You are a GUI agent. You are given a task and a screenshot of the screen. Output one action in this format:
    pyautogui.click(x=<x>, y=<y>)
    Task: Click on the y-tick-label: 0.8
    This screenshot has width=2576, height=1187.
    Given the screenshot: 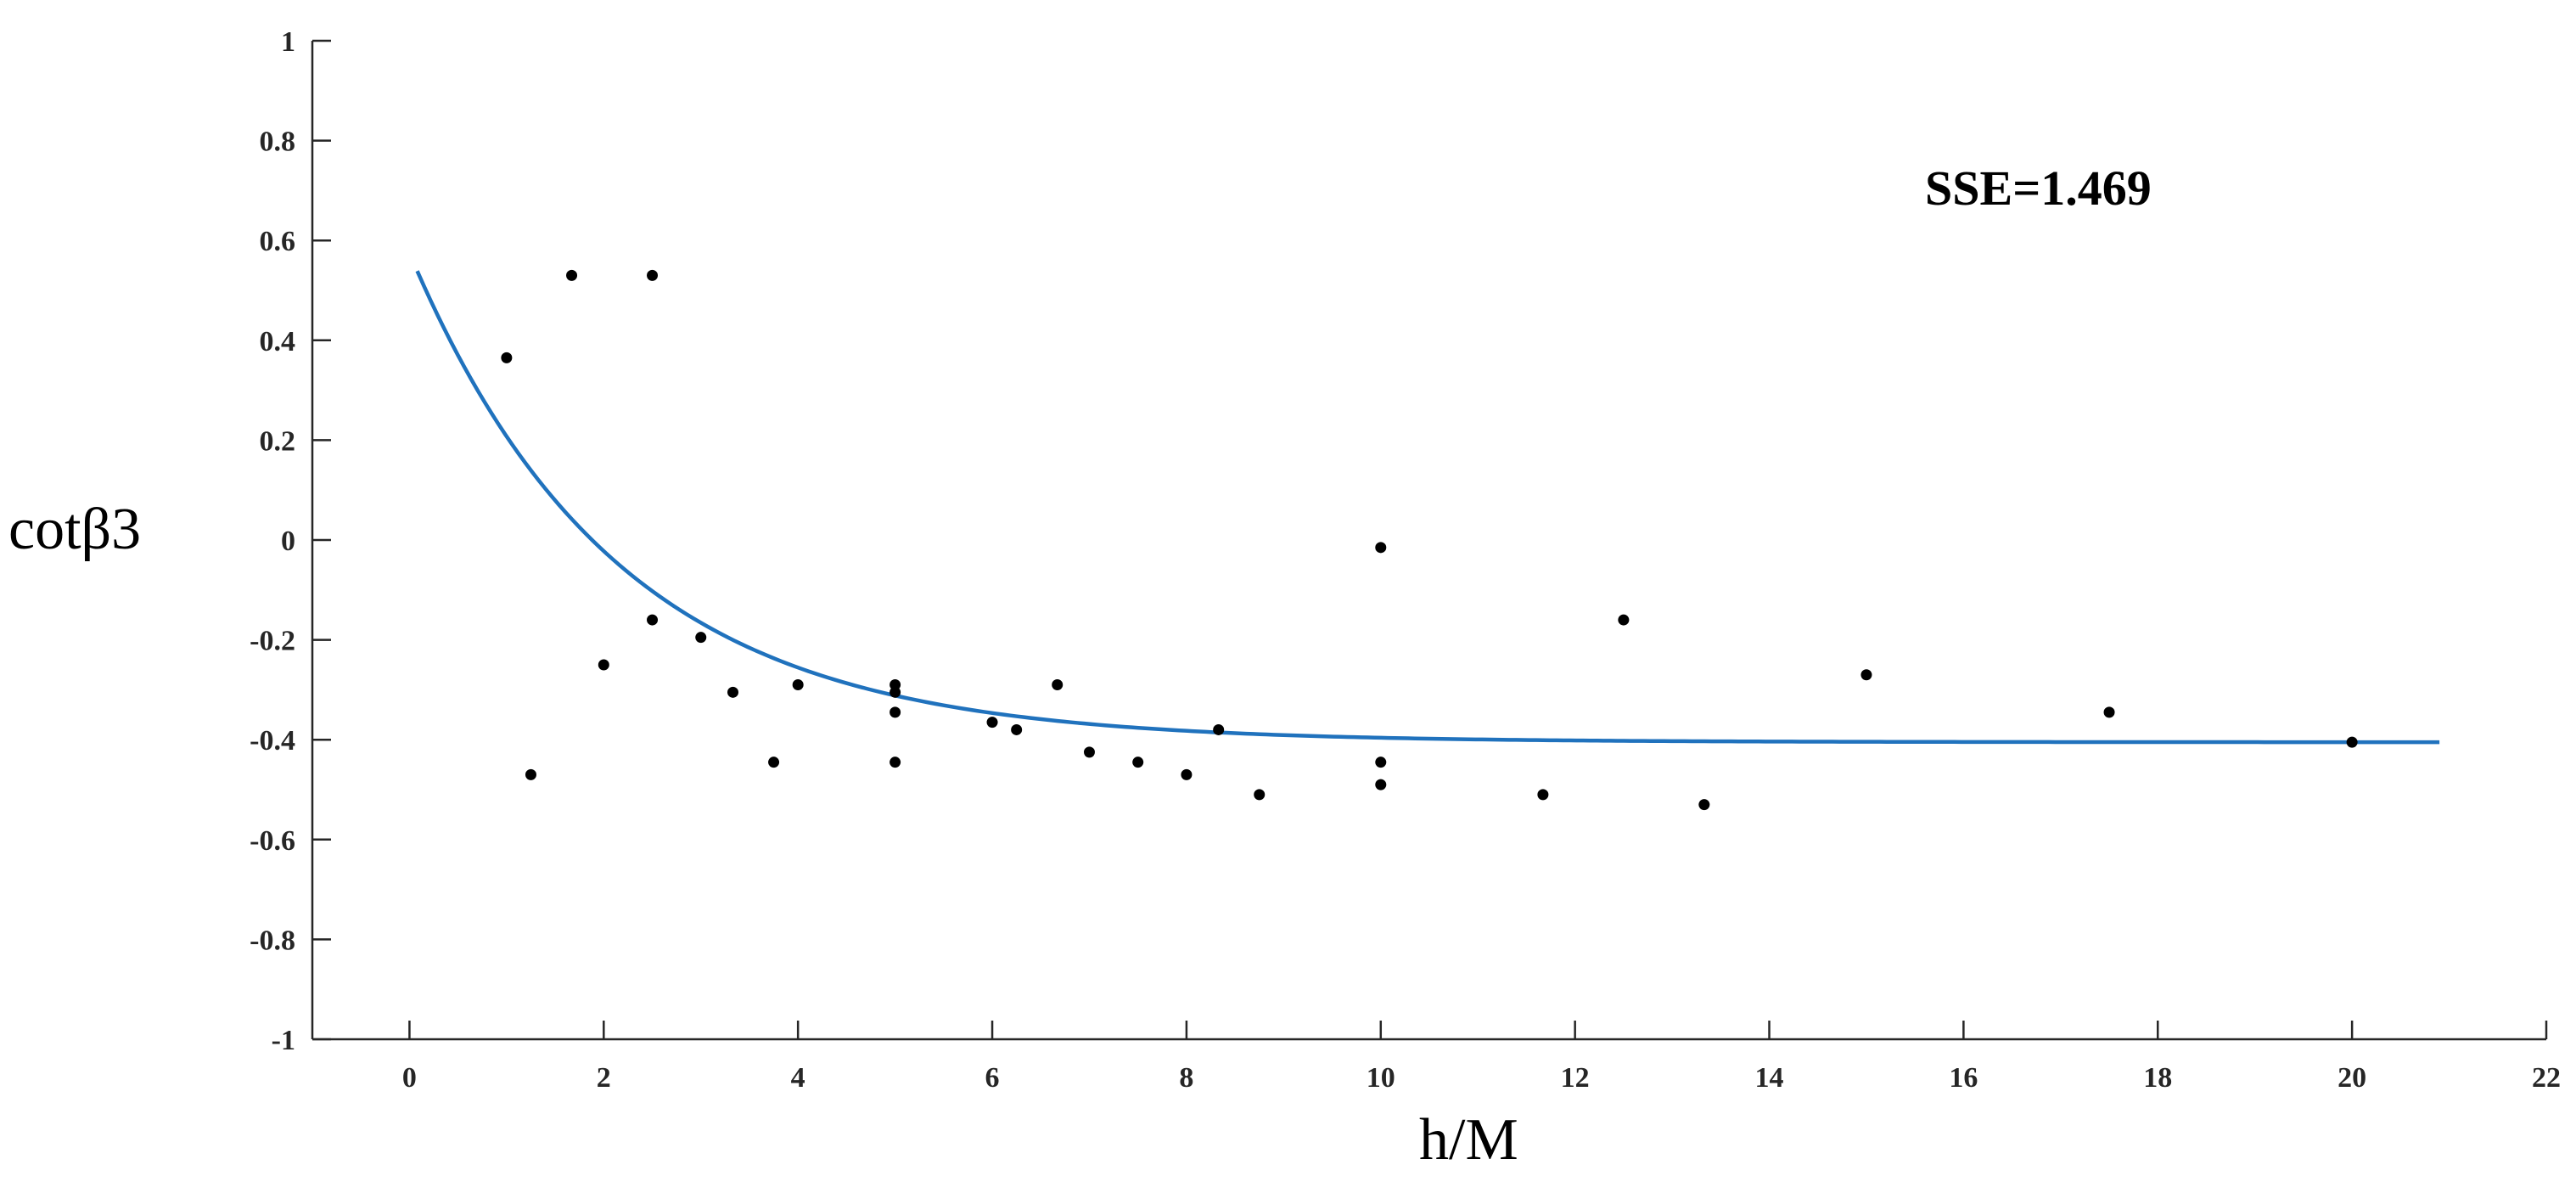 What is the action you would take?
    pyautogui.click(x=278, y=142)
    